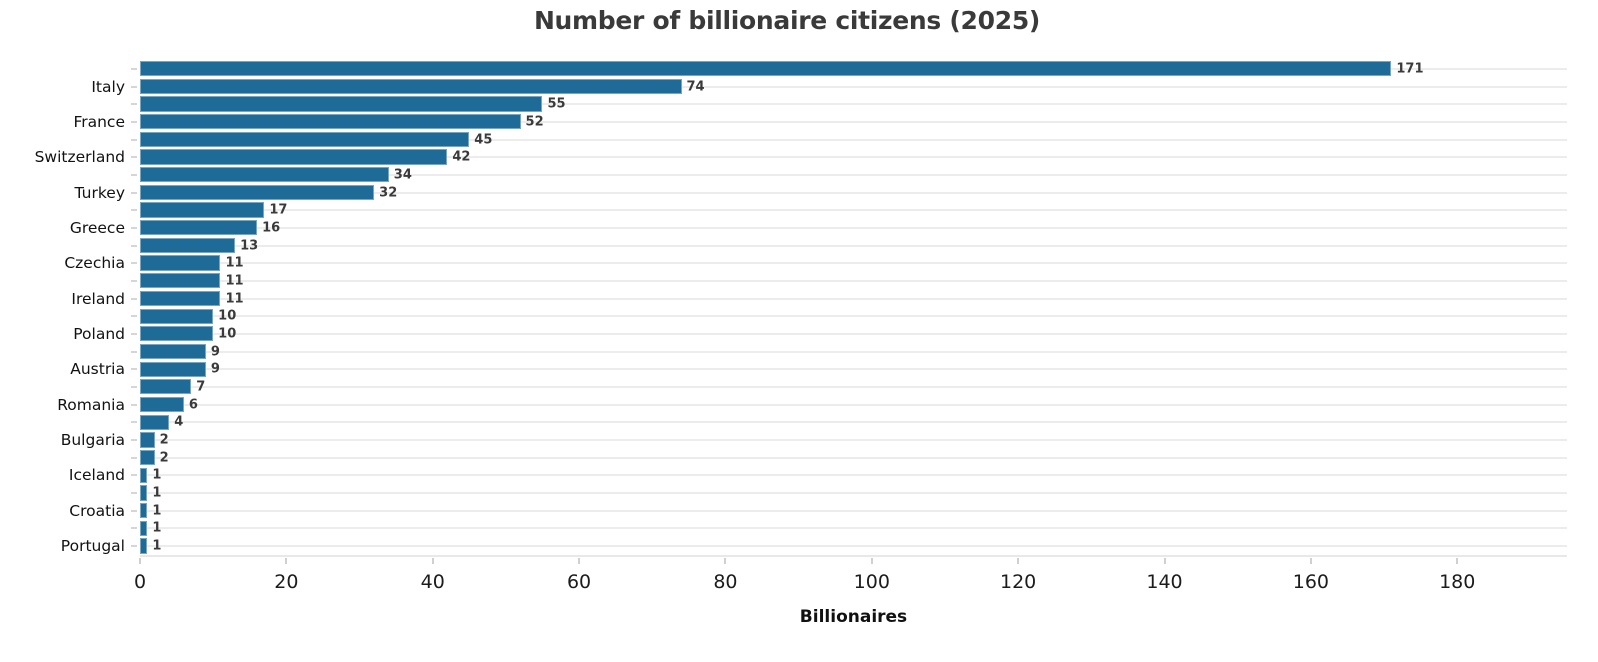 This screenshot has width=1598, height=662. I want to click on bar-value-label: 74, so click(695, 87).